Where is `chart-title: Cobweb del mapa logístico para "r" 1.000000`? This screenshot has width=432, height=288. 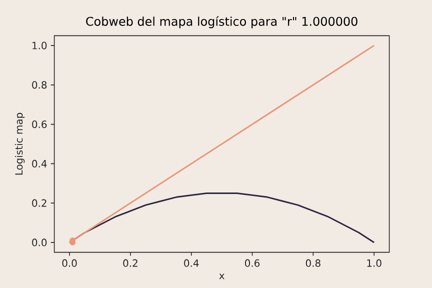
chart-title: Cobweb del mapa logístico para "r" 1.000000 is located at coordinates (222, 22).